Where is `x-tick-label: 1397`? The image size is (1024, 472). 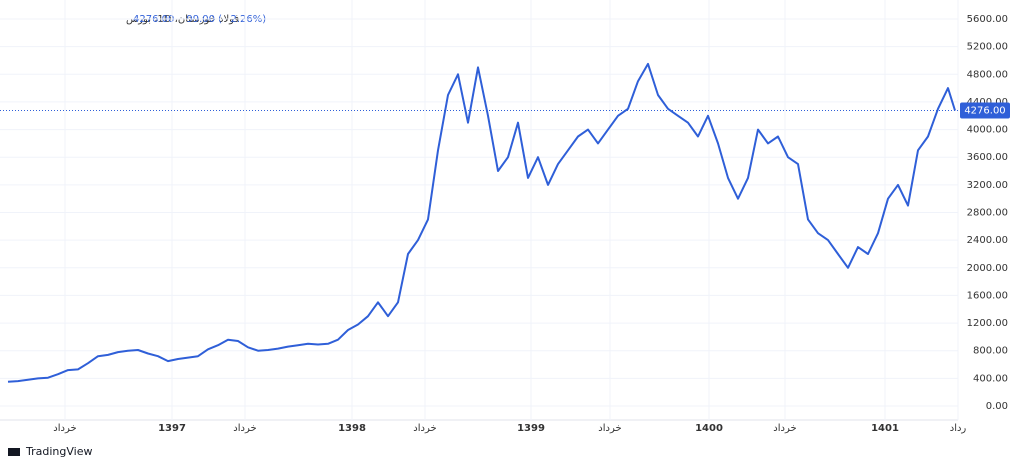 x-tick-label: 1397 is located at coordinates (172, 428).